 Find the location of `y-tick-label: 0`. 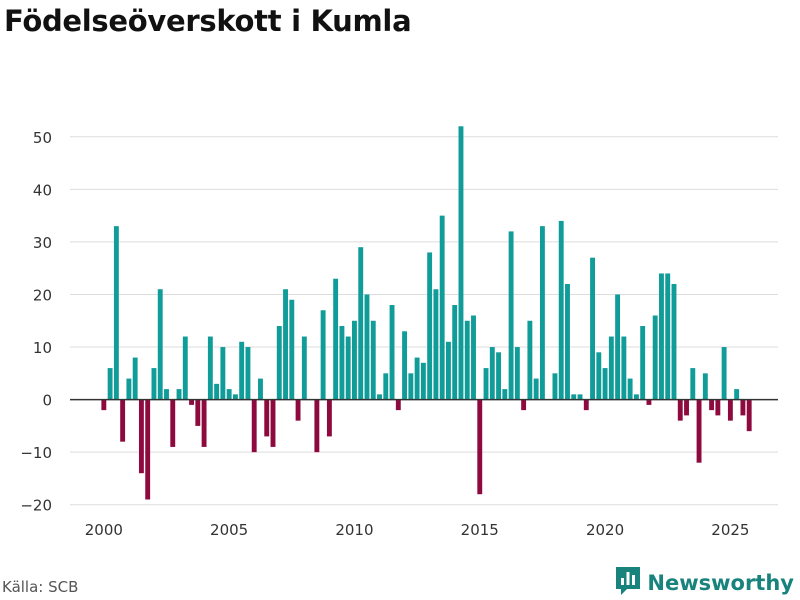

y-tick-label: 0 is located at coordinates (47, 401).